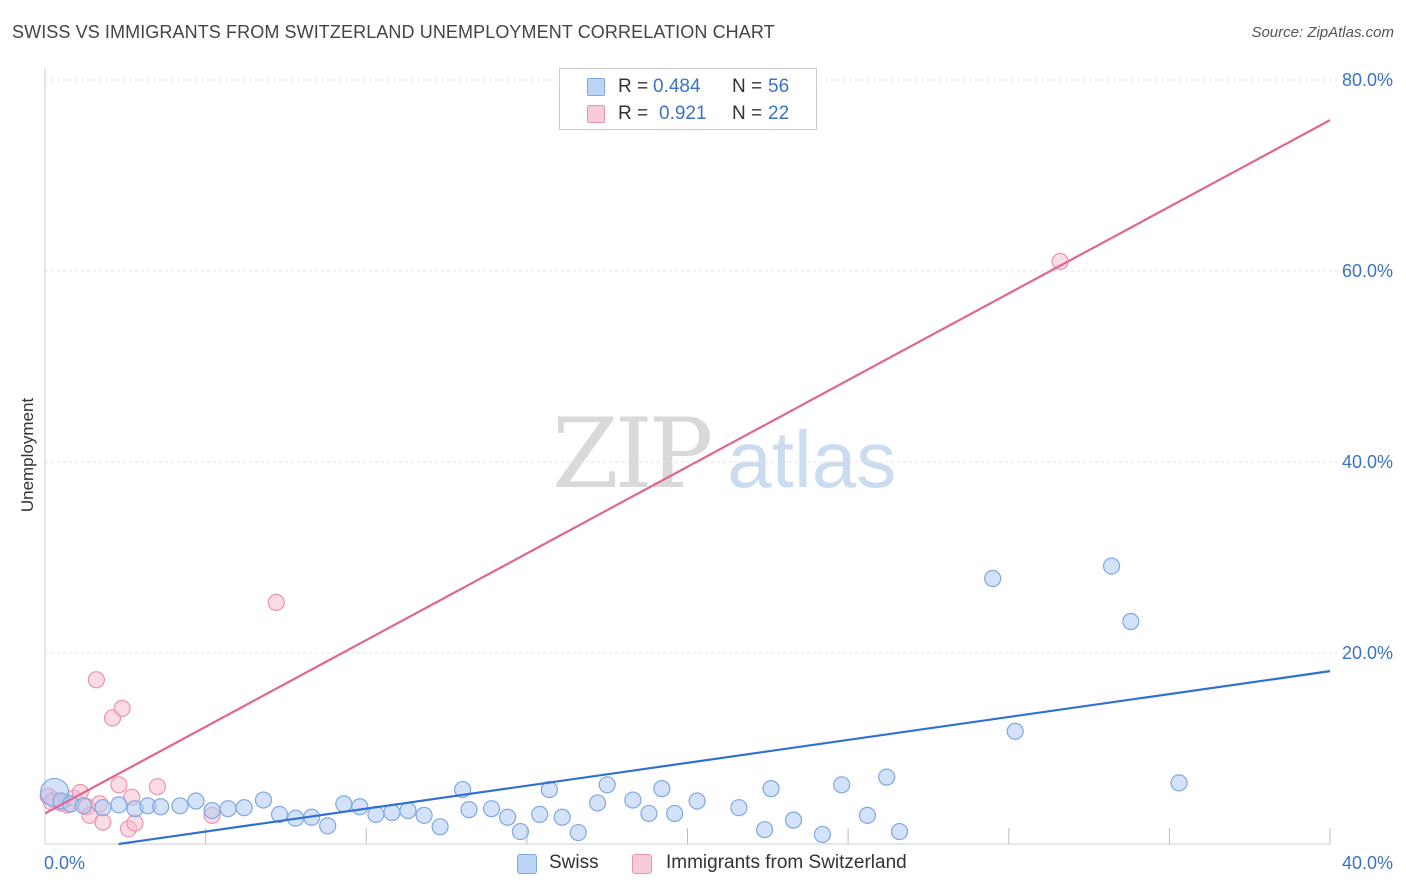  What do you see at coordinates (527, 864) in the screenshot?
I see `legend-swatch-swiss-bottom` at bounding box center [527, 864].